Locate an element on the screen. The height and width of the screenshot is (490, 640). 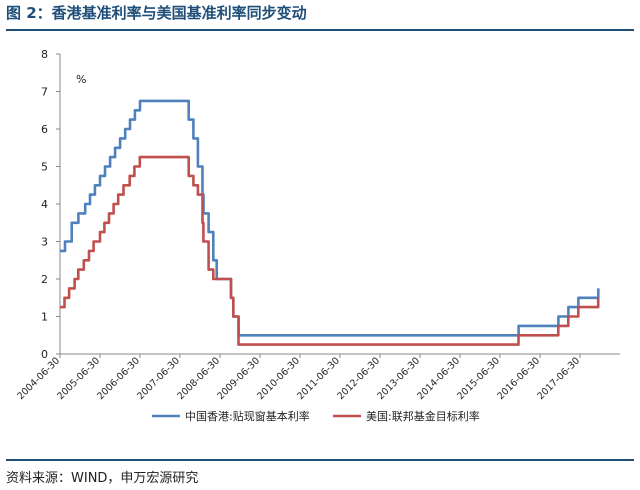
y-unit-label: % is located at coordinates (81, 79).